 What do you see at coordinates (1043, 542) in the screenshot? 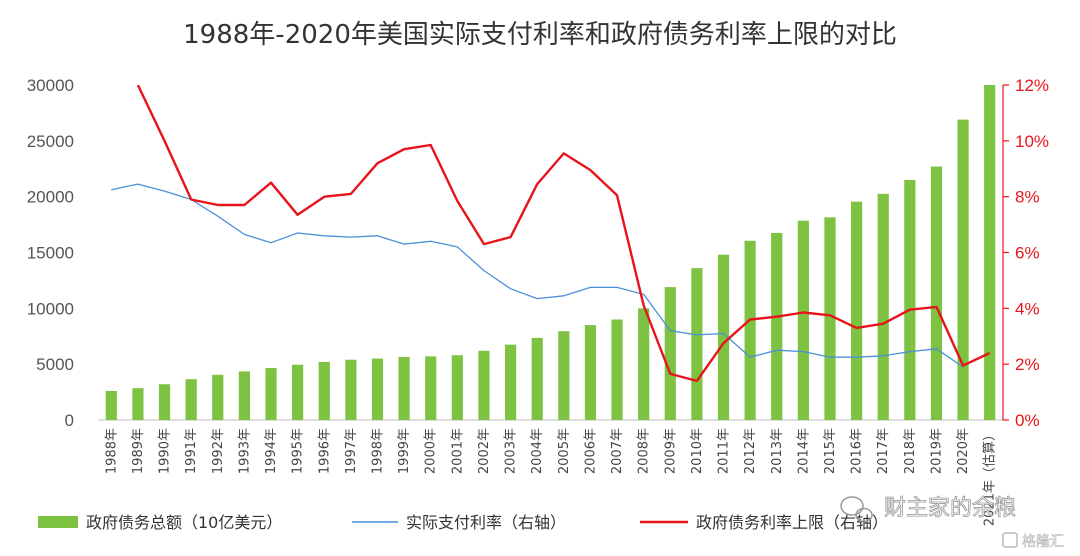
I see `watermark-brand: 格隆汇` at bounding box center [1043, 542].